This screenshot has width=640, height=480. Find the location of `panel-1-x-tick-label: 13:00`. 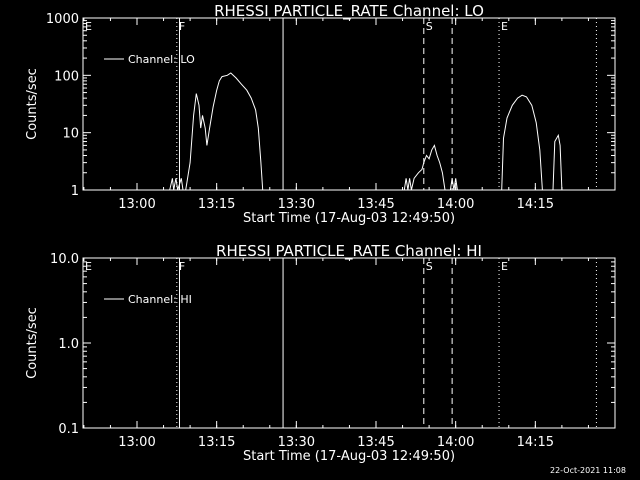

panel-1-x-tick-label: 13:00 is located at coordinates (136, 204).